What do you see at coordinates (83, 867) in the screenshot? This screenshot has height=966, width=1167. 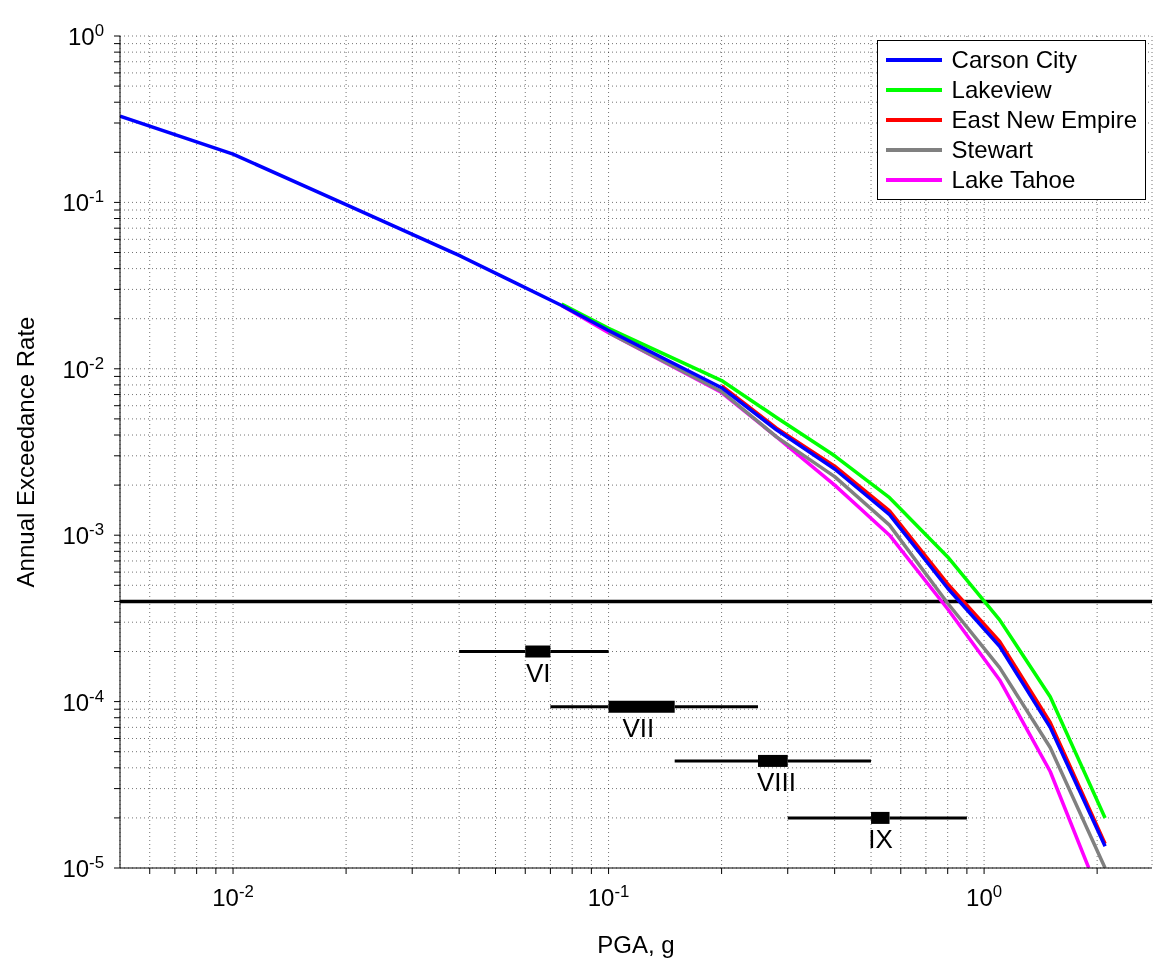 I see `y-tick-label: 10$^{-5}$` at bounding box center [83, 867].